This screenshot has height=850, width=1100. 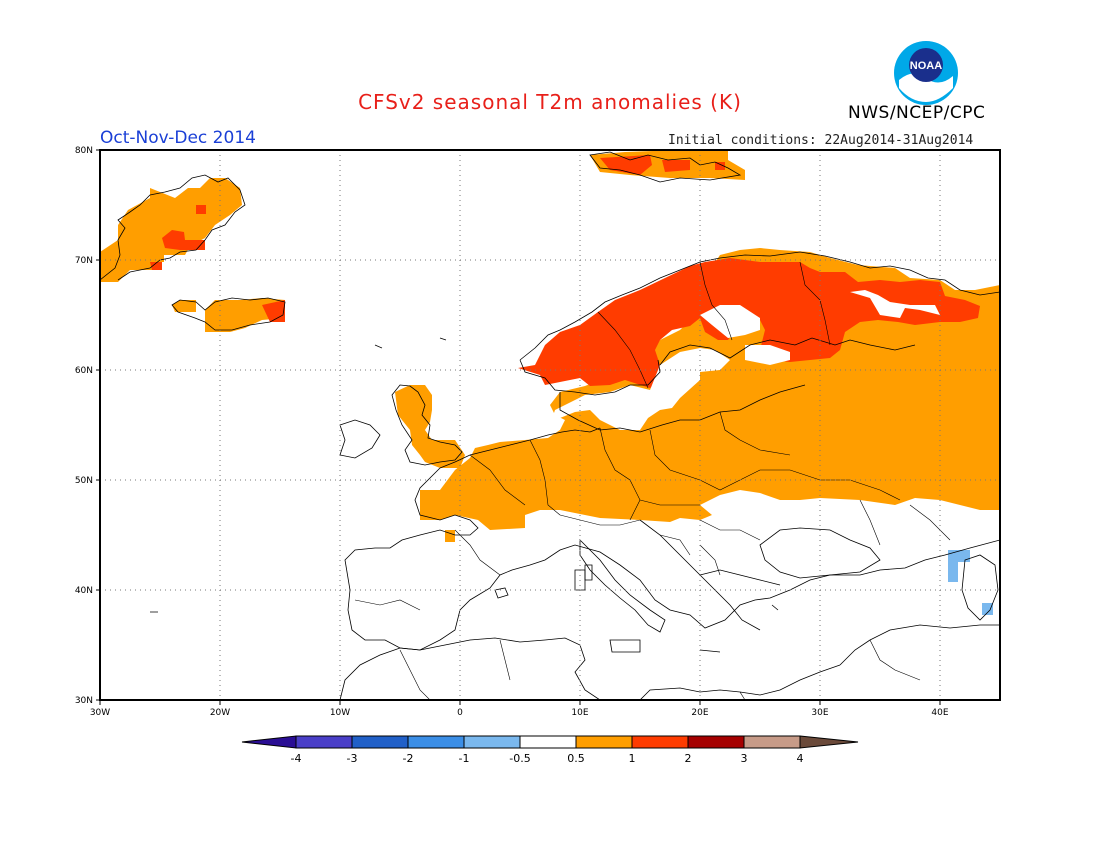 What do you see at coordinates (821, 140) in the screenshot?
I see `initial-conditions: Initial conditions: 22Aug2014-31Aug2014` at bounding box center [821, 140].